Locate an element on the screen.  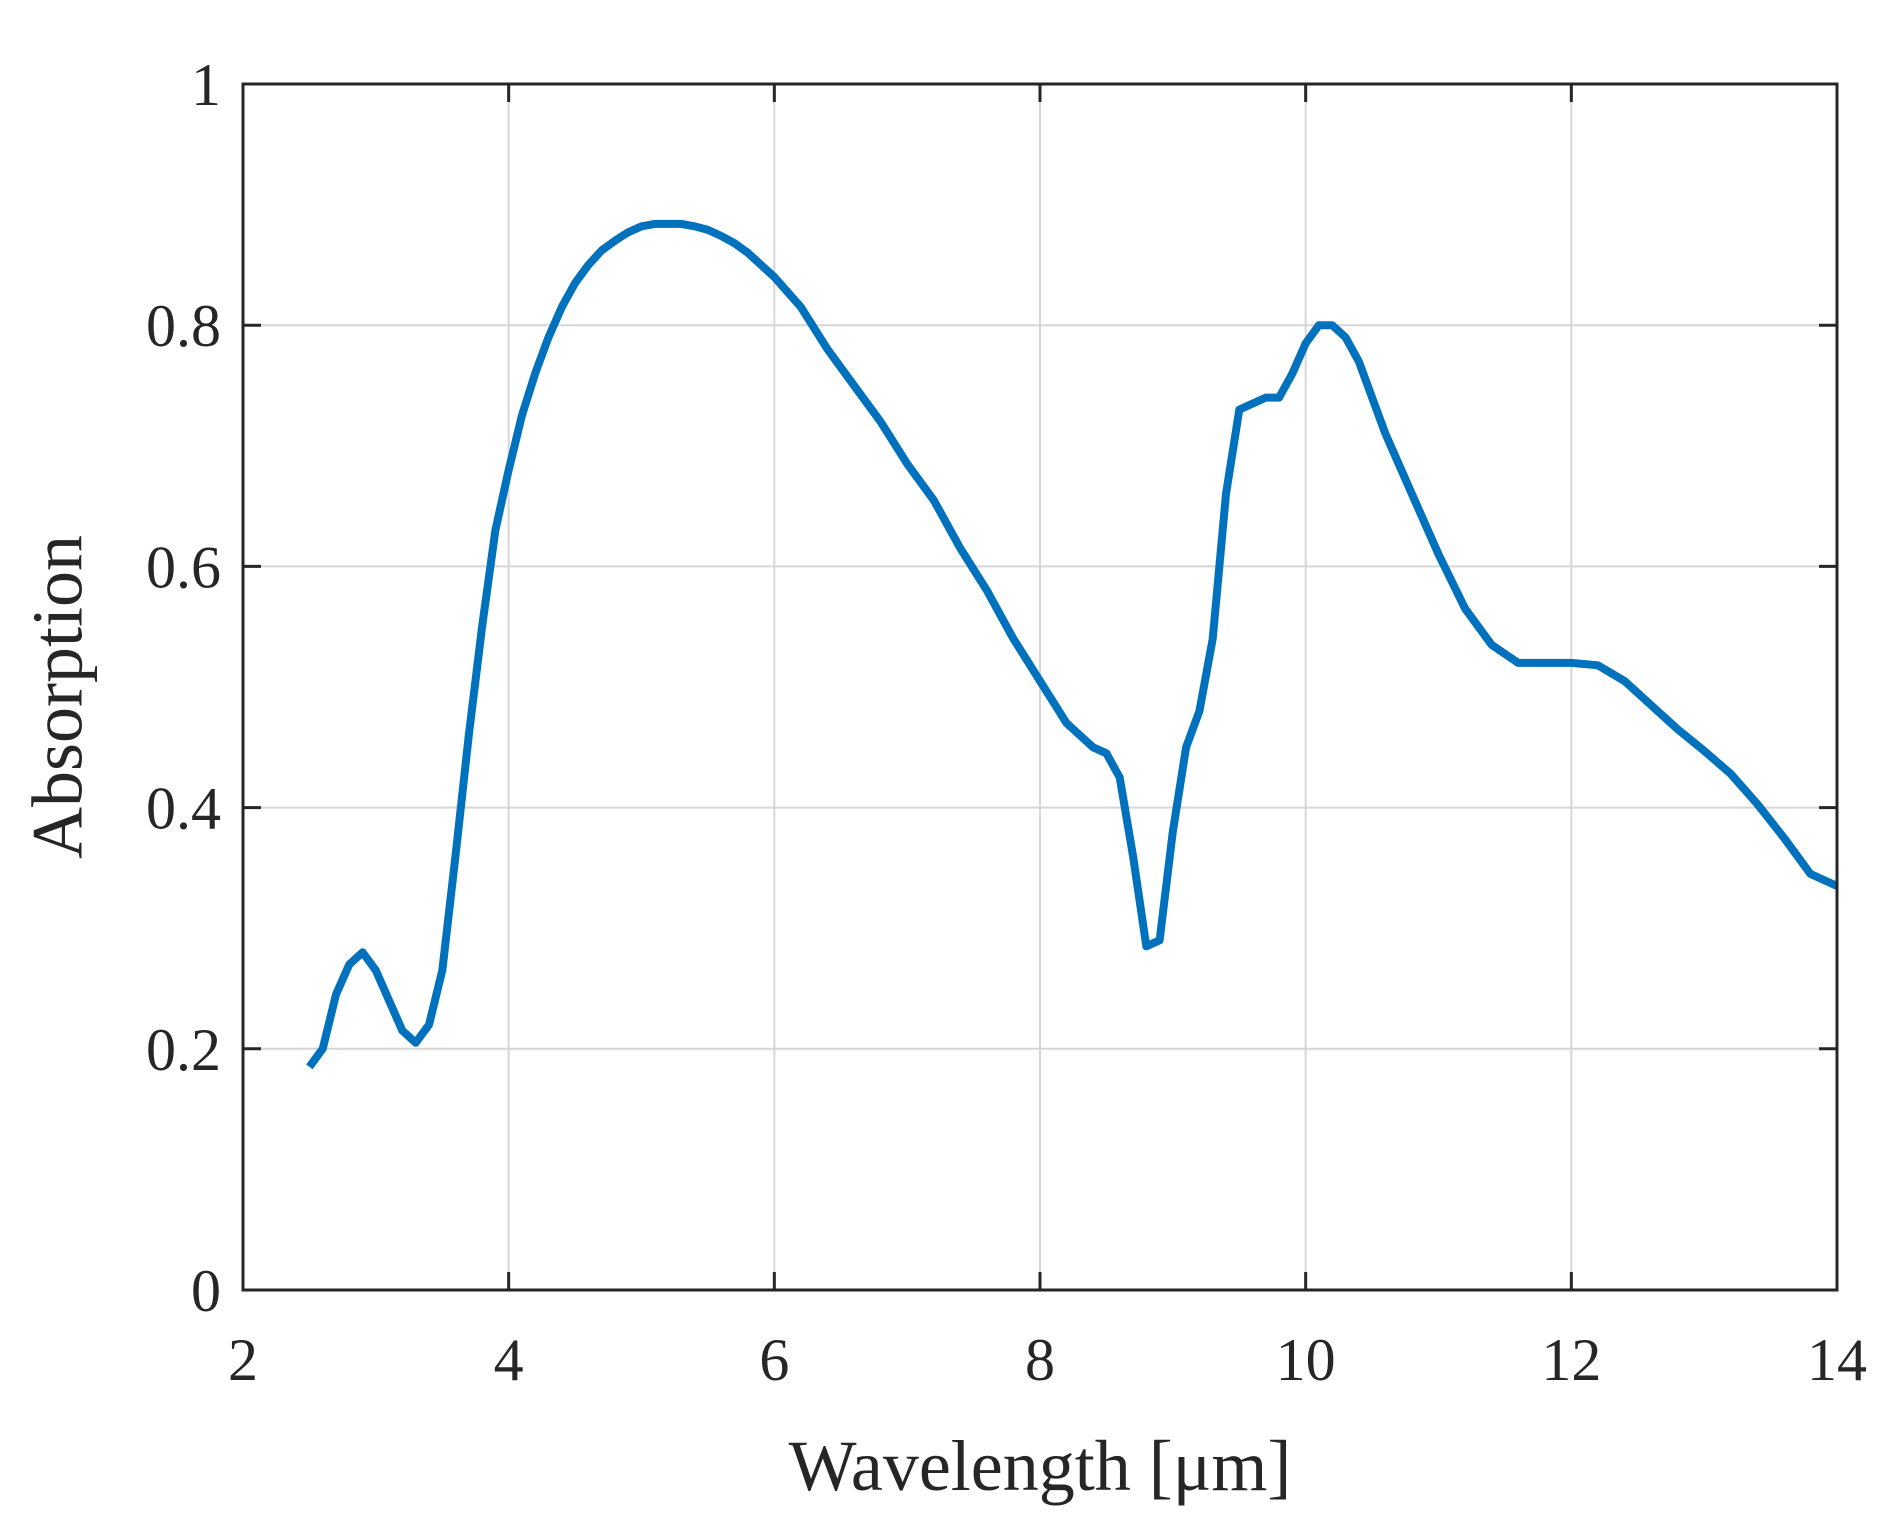
y-axis-title: Absorption is located at coordinates (58, 697).